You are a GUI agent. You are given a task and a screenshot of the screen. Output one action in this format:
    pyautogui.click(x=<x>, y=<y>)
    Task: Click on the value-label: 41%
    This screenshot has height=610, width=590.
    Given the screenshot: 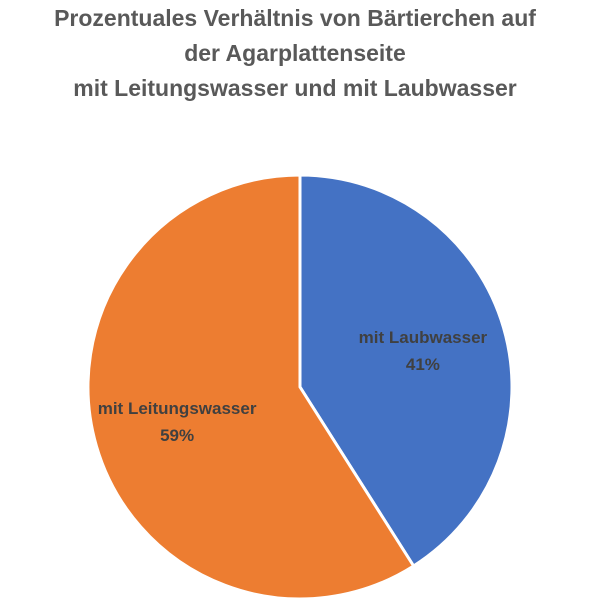 What is the action you would take?
    pyautogui.click(x=423, y=364)
    